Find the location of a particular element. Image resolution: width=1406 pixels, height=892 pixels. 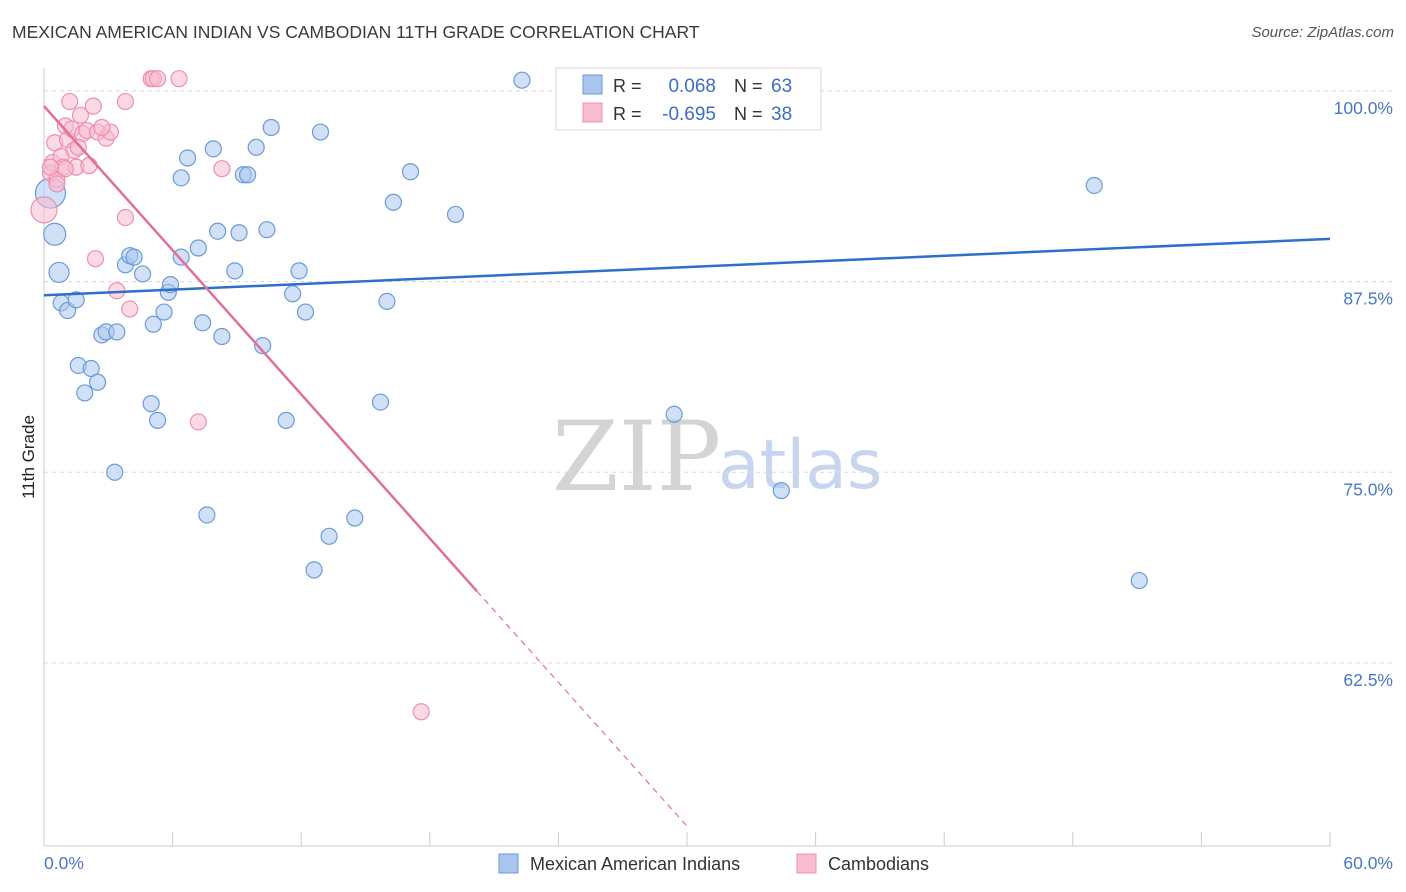

series-legend-label-blue: Mexican American Indians is located at coordinates (635, 864).